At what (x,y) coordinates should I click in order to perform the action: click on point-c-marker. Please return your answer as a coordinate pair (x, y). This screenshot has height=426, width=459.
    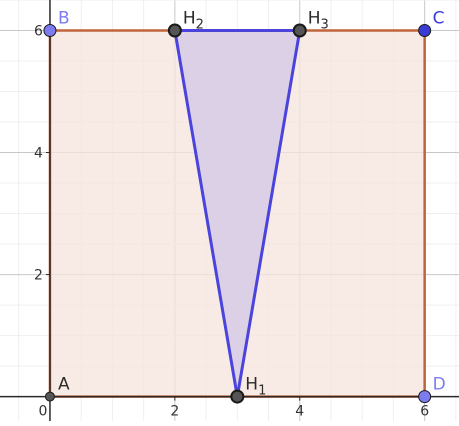
    Looking at the image, I should click on (425, 31).